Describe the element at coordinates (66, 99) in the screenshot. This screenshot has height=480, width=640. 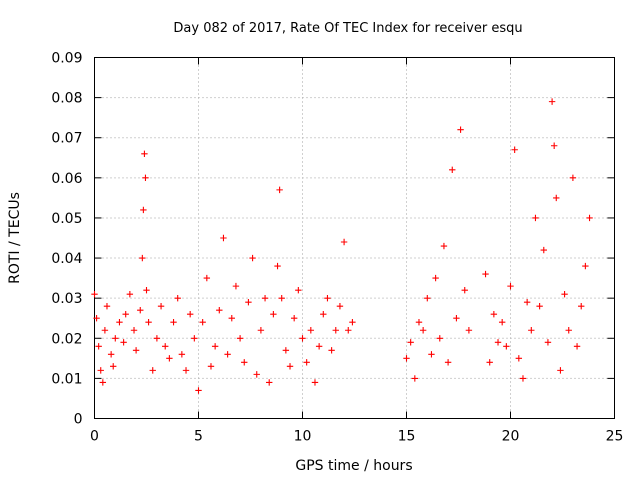
I see `y-tick-label: 0.08` at that location.